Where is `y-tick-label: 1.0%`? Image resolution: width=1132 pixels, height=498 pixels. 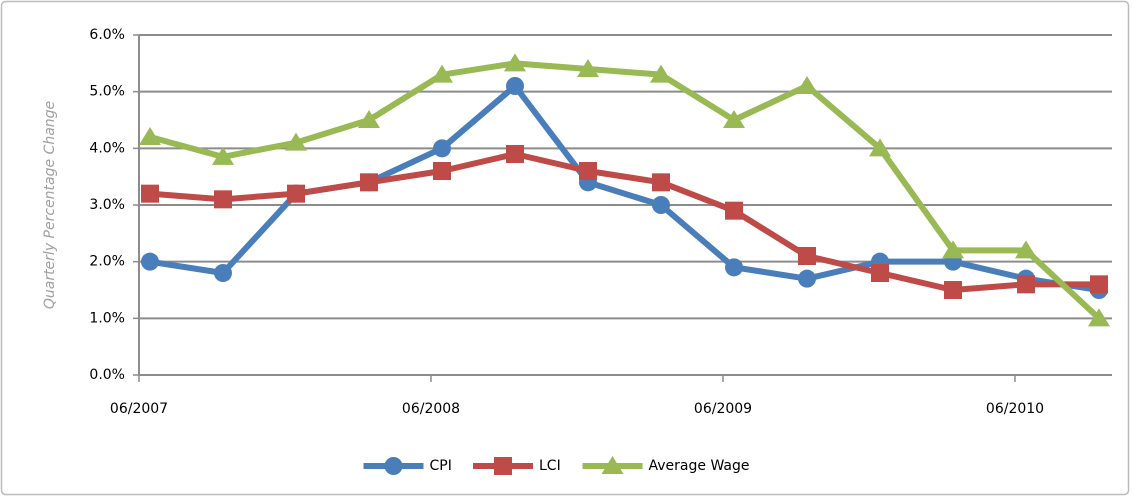
y-tick-label: 1.0% is located at coordinates (107, 318).